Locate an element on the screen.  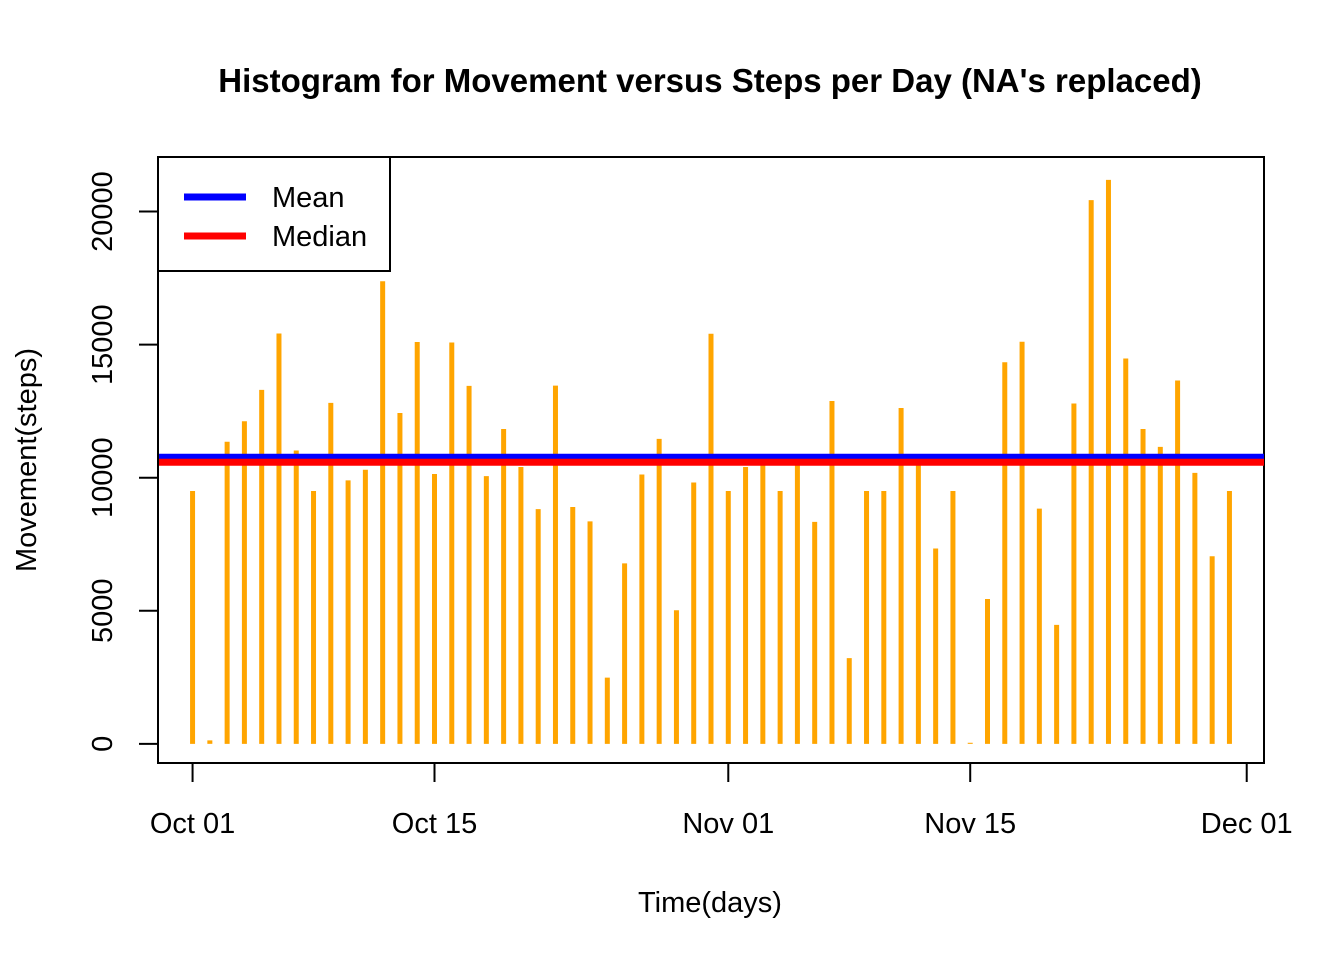
y-axis: 0 5000 10000 15000 20000 is located at coordinates (123, 461).